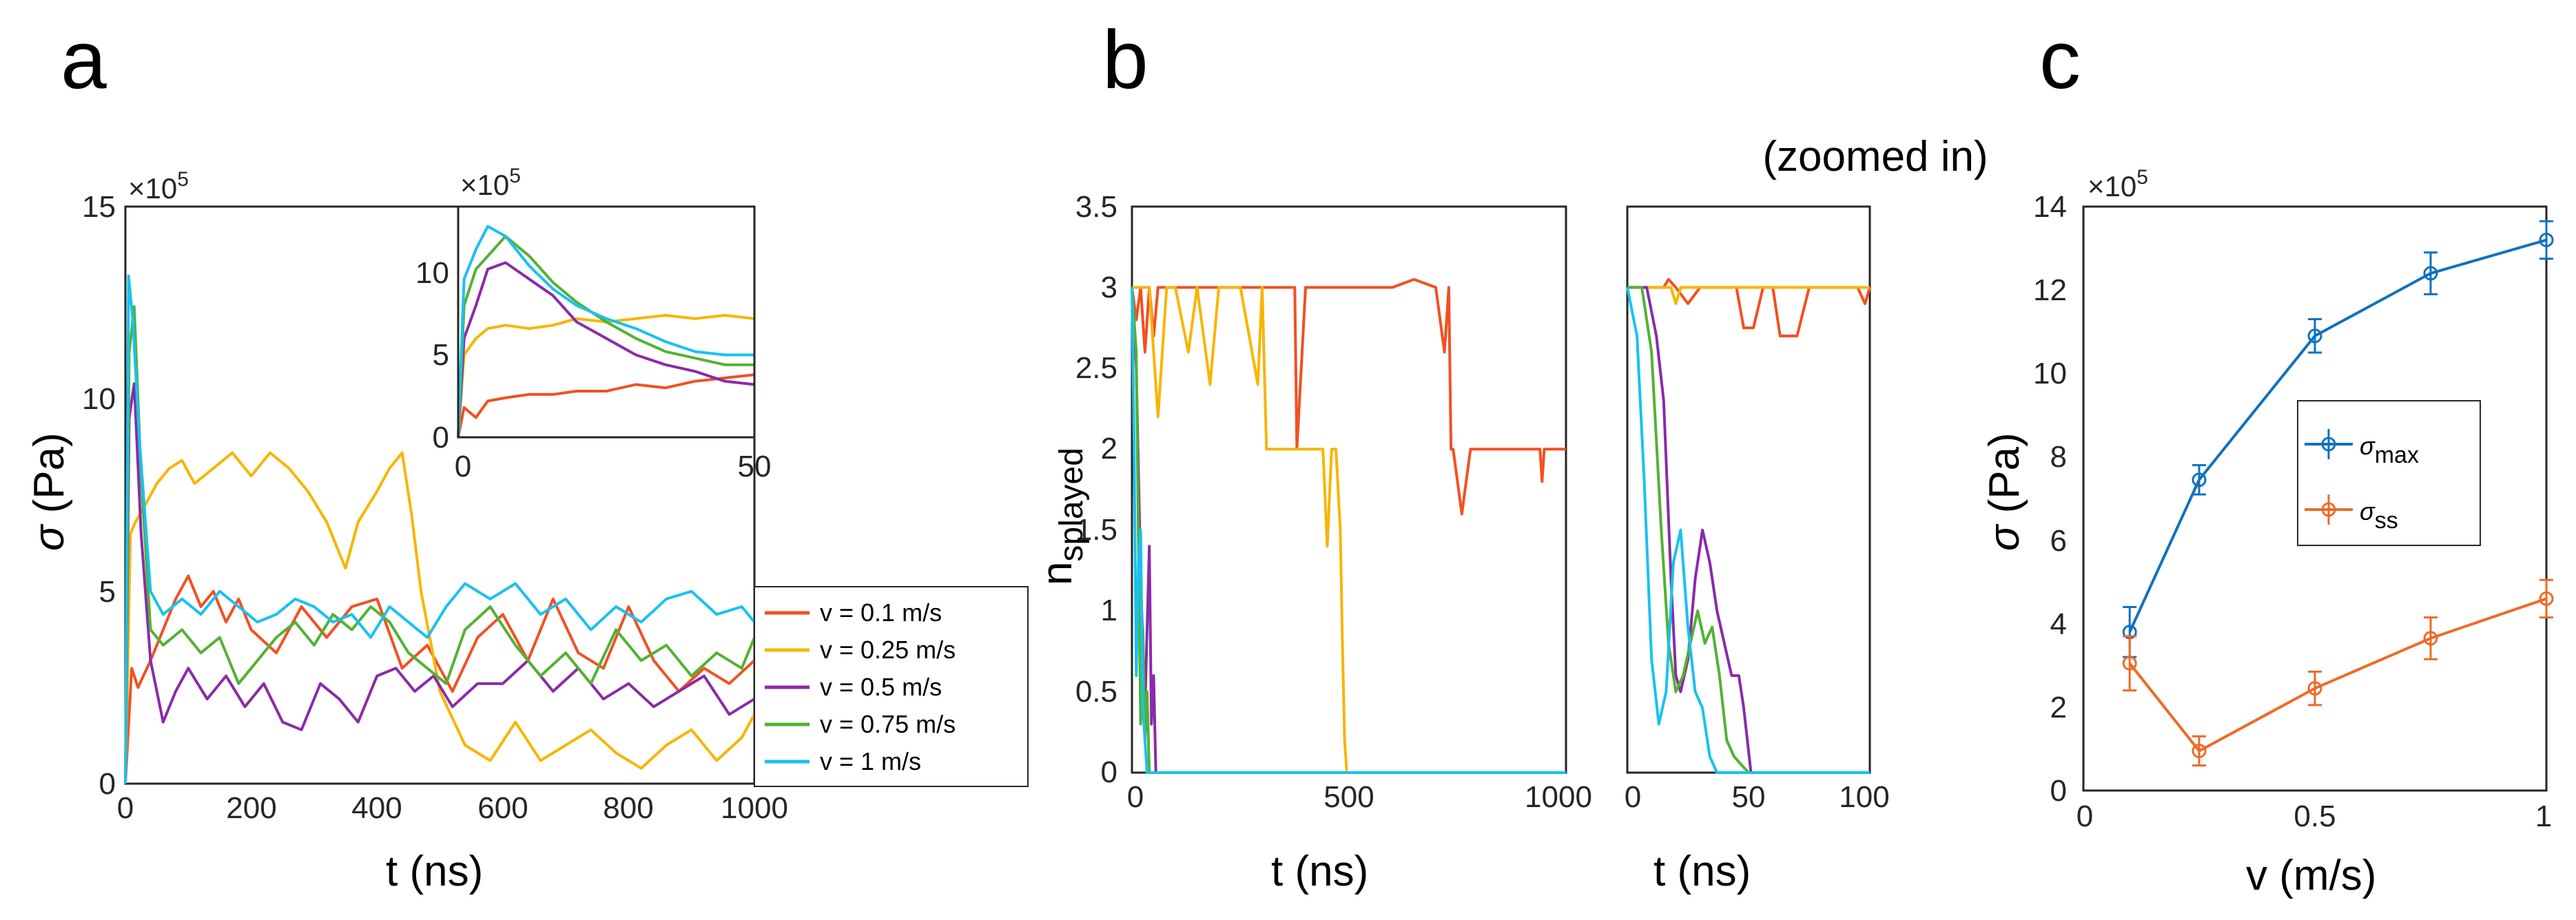 The height and width of the screenshot is (920, 2576). Describe the element at coordinates (754, 808) in the screenshot. I see `panel-a-xtick-1000: 1000` at that location.